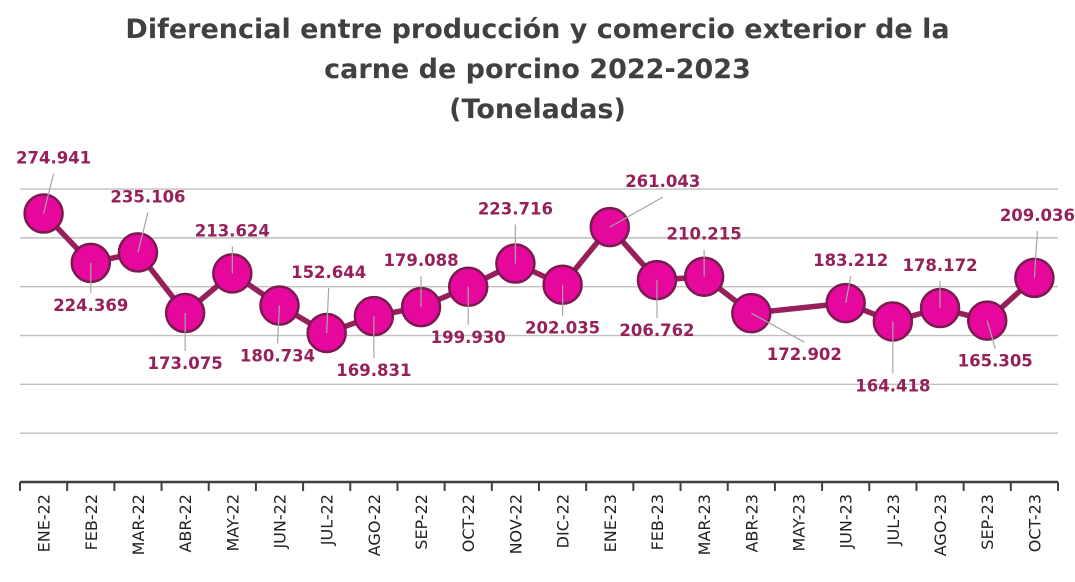 This screenshot has width=1075, height=582. Describe the element at coordinates (53, 158) in the screenshot. I see `data-label: 274.941` at that location.